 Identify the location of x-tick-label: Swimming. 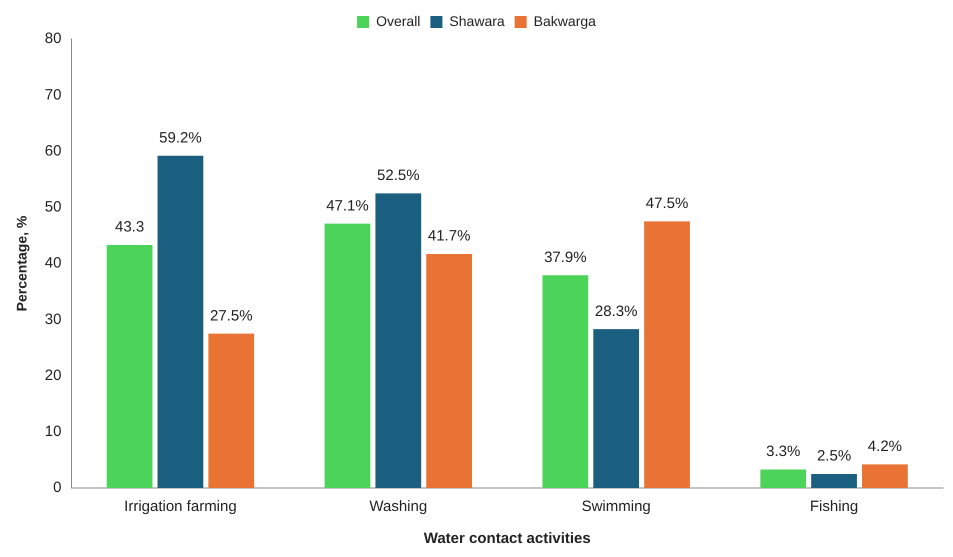
(616, 507).